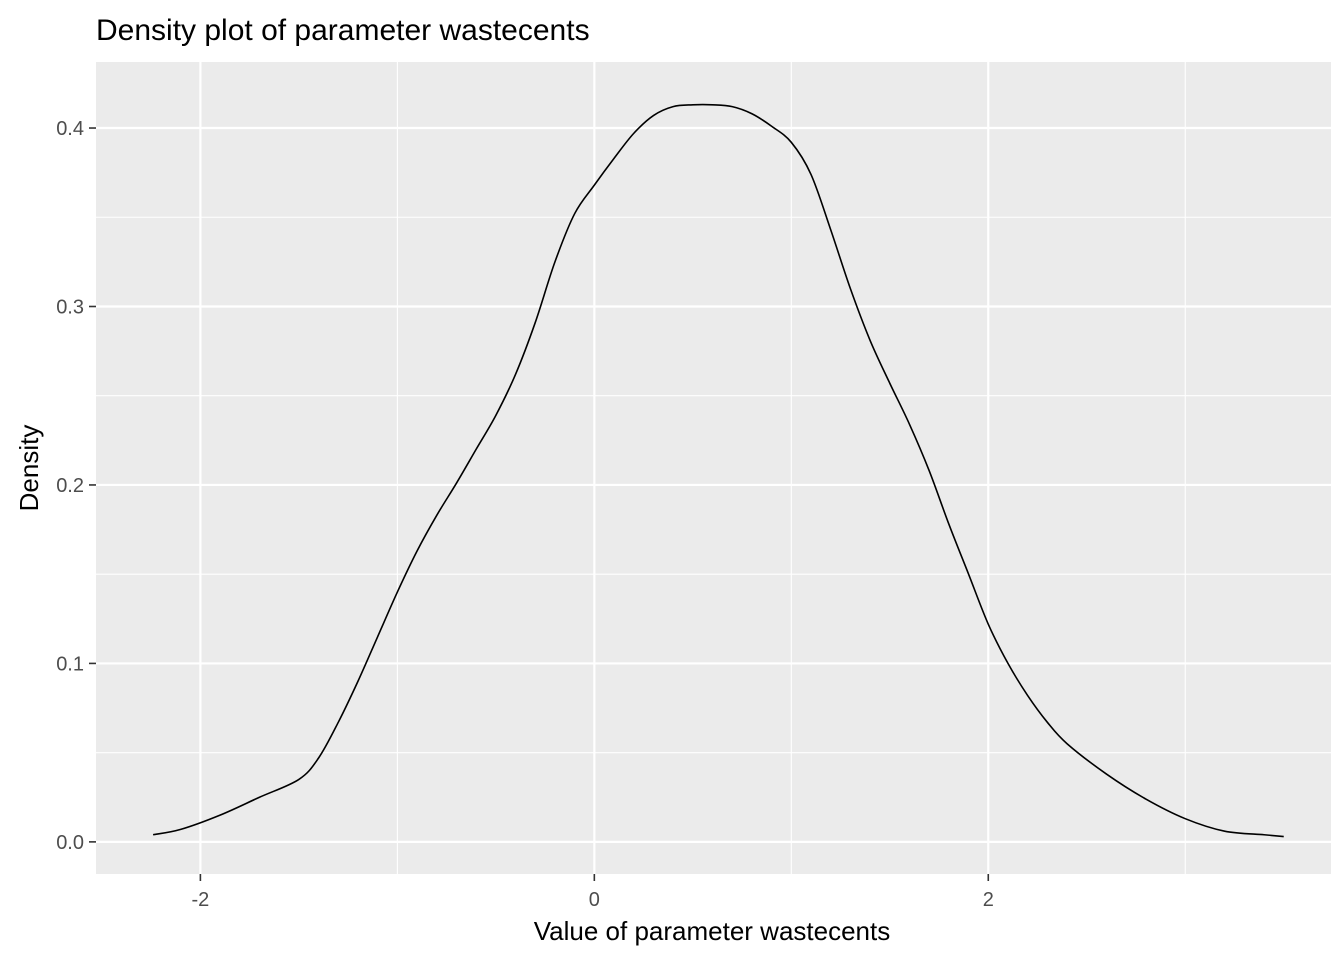 The width and height of the screenshot is (1344, 960). What do you see at coordinates (29, 468) in the screenshot?
I see `y-axis-title: Density` at bounding box center [29, 468].